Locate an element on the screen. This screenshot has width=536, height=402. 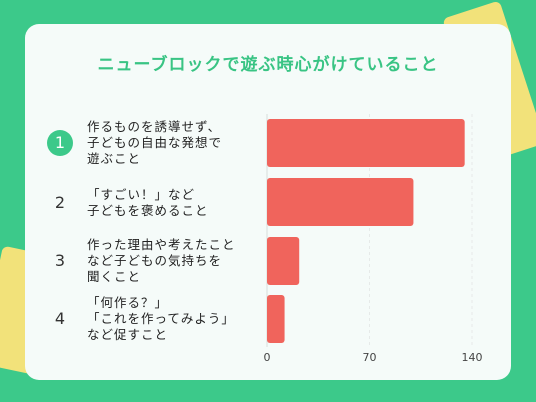
row-1: 1 作るものを誘導せず、 子どもの自由な発想で 遊ぶこと is located at coordinates (145, 143).